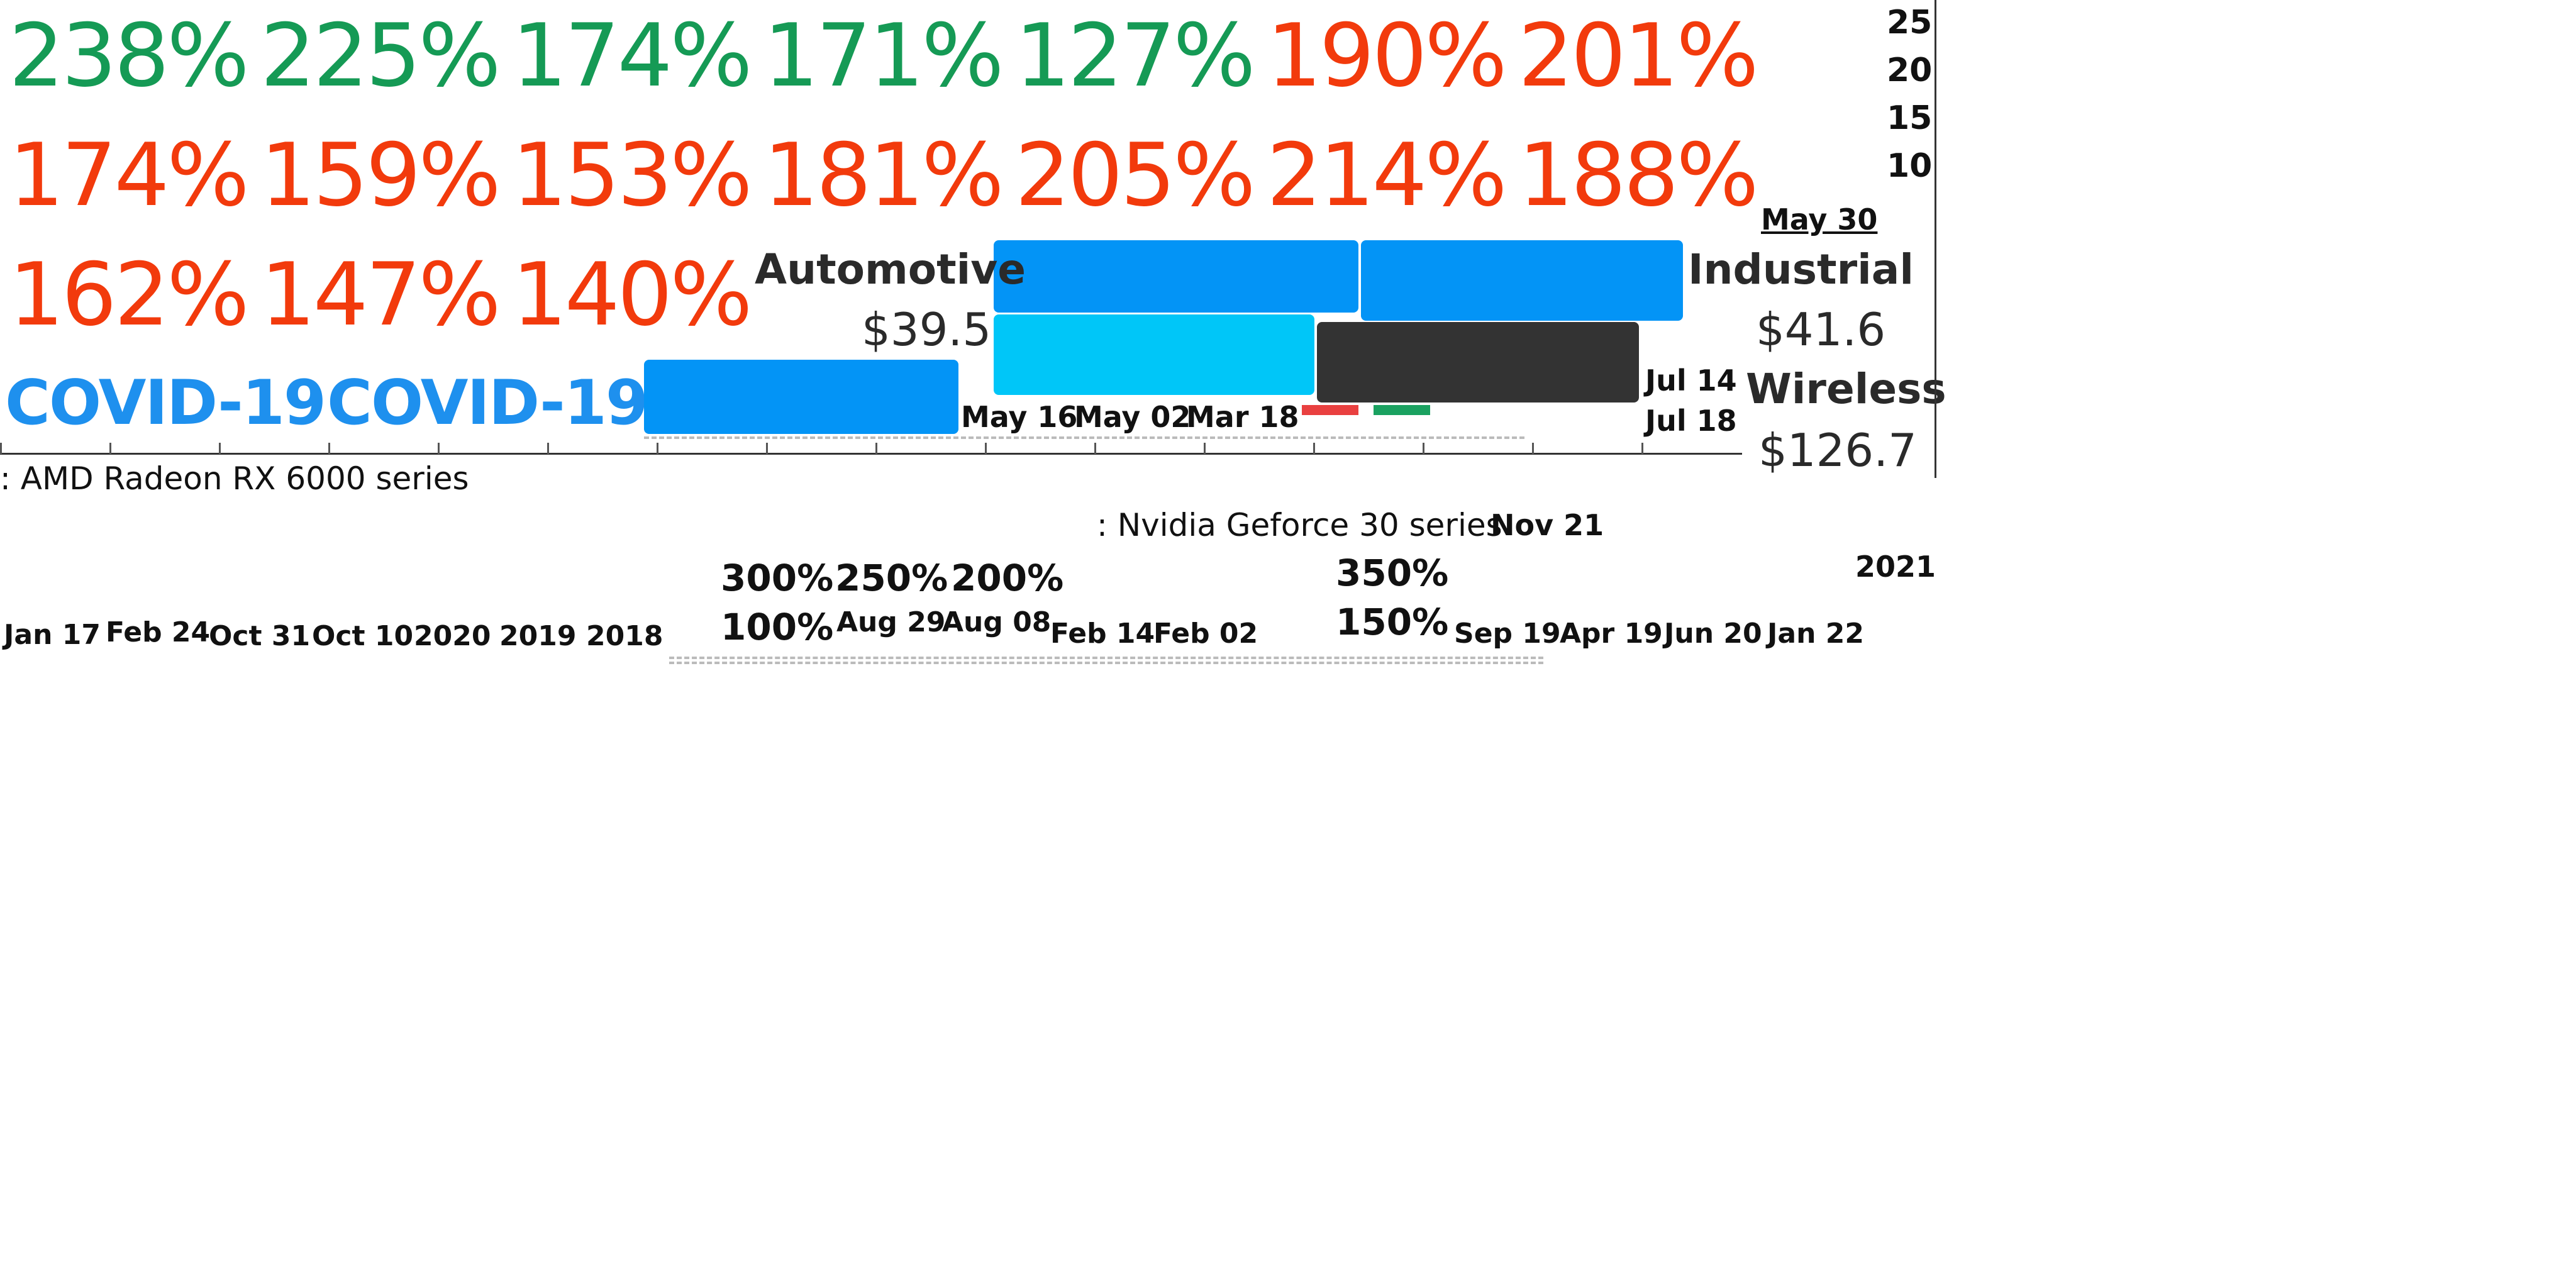 This screenshot has width=2576, height=1288. Describe the element at coordinates (777, 578) in the screenshot. I see `mid-percent-label: 300%` at that location.